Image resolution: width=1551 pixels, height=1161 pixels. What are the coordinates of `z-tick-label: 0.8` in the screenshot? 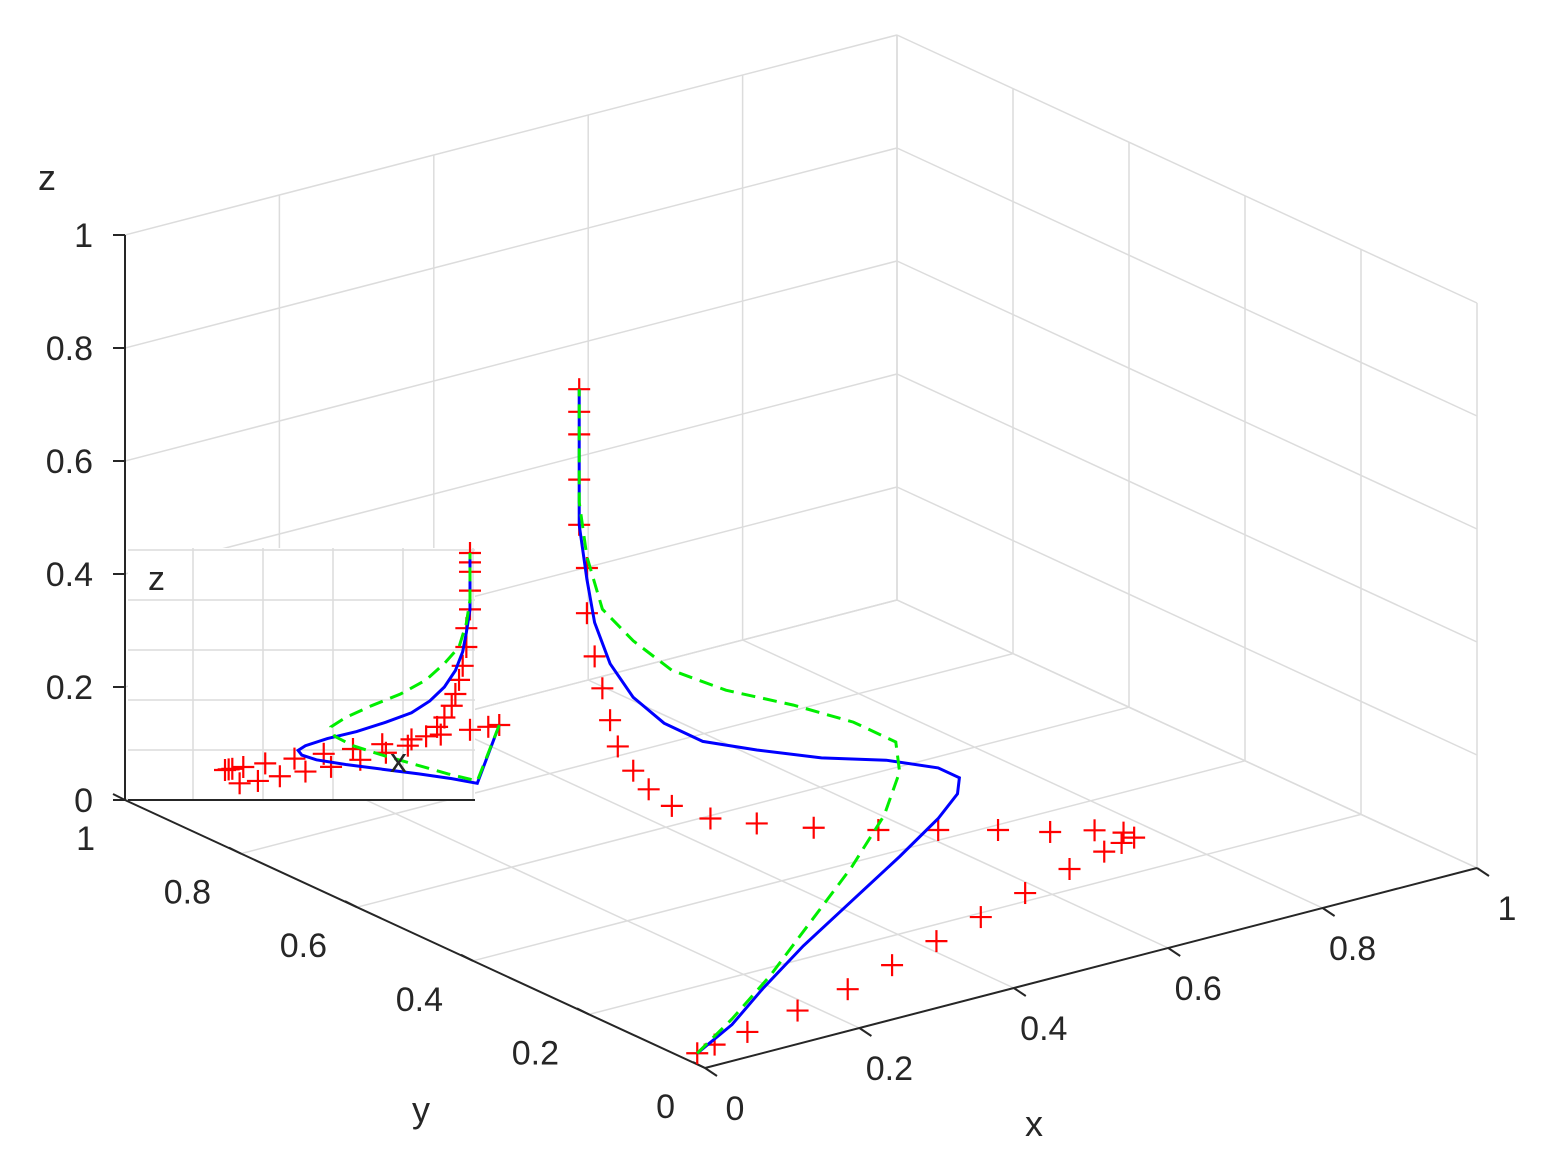 It's located at (69, 349).